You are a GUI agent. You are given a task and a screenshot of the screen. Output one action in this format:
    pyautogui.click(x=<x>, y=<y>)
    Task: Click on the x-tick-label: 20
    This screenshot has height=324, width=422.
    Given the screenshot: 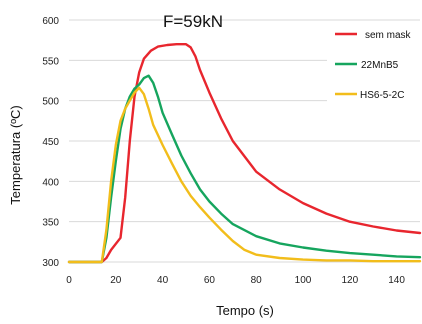 What is the action you would take?
    pyautogui.click(x=116, y=280)
    